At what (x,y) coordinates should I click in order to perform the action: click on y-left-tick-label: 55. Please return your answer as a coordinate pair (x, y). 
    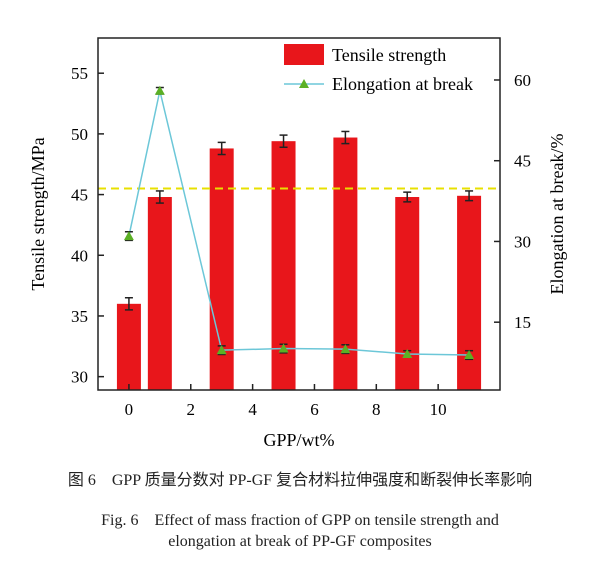
    Looking at the image, I should click on (79, 73).